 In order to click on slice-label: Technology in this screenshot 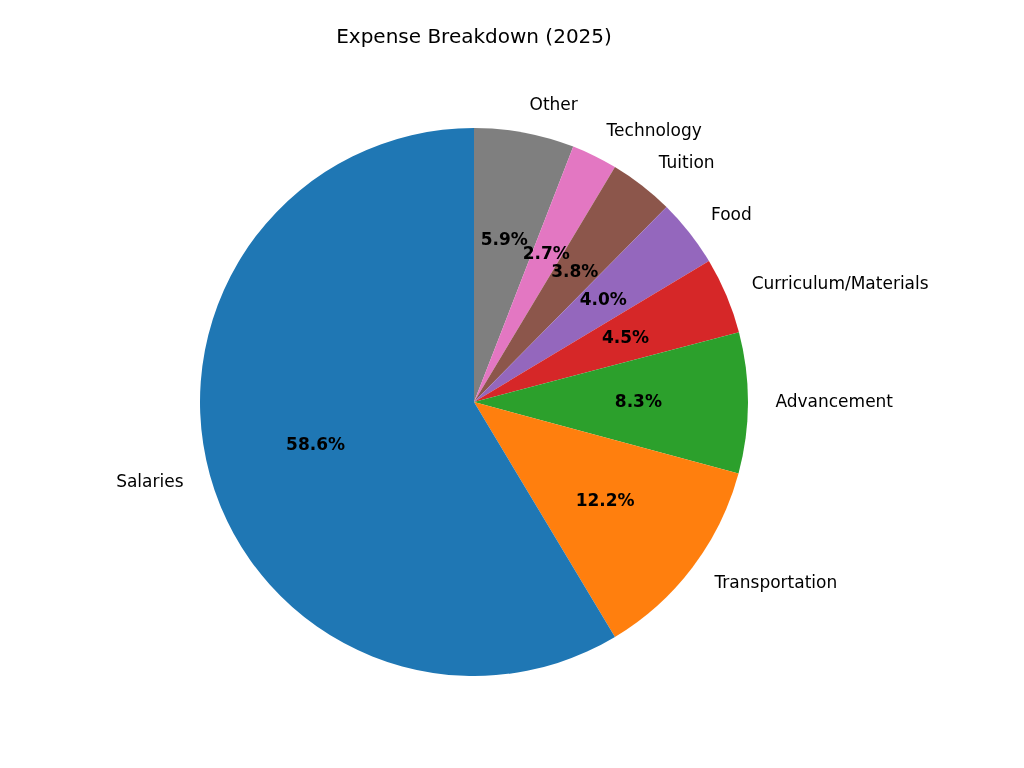, I will do `click(653, 129)`.